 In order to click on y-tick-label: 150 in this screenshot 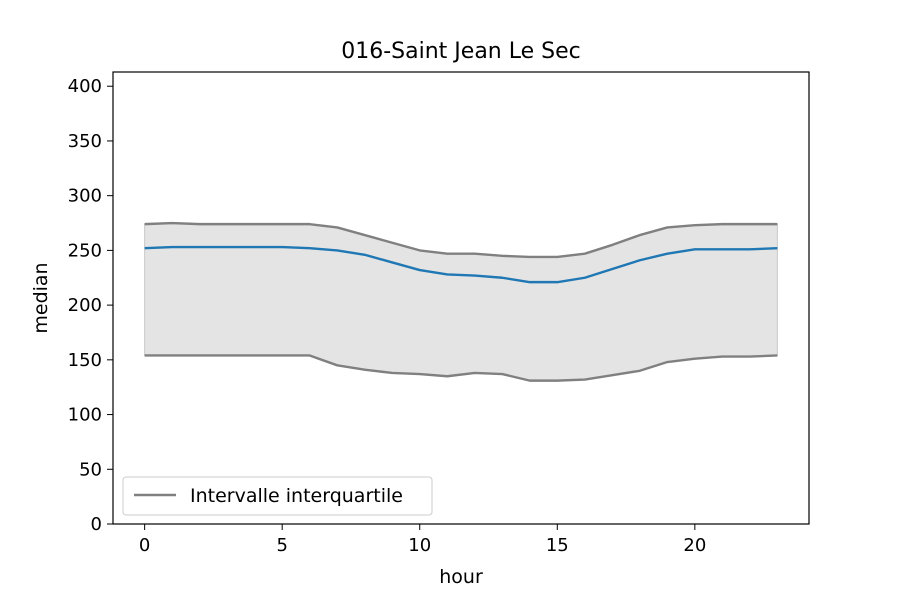, I will do `click(85, 360)`.